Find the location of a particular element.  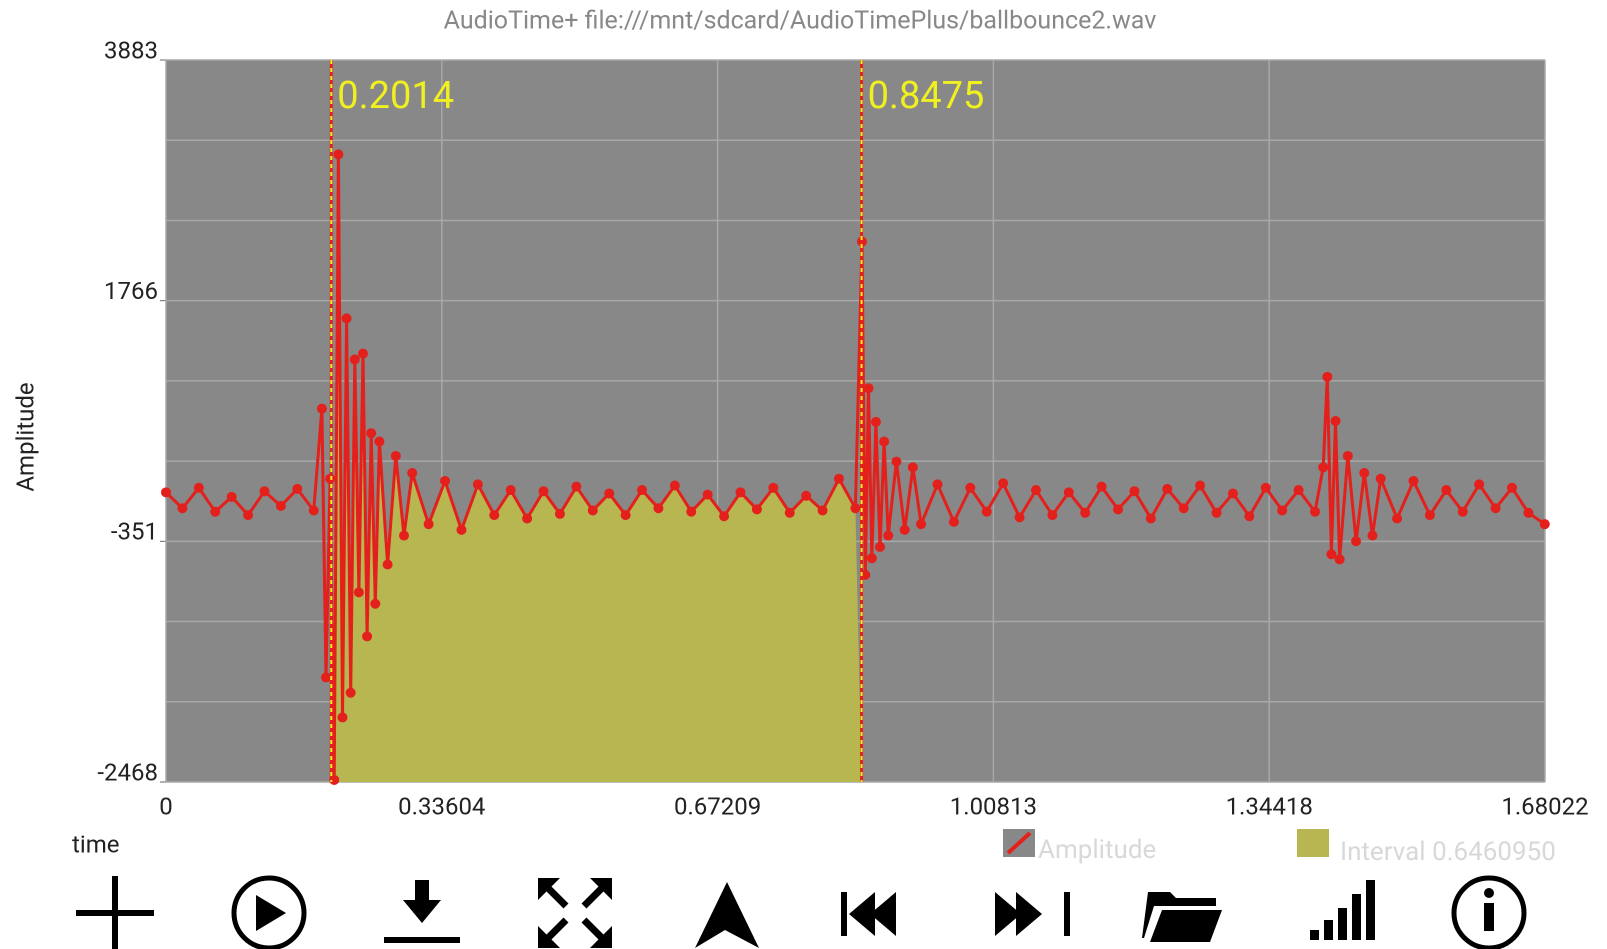

cursor-label: 0.8475 is located at coordinates (926, 96).